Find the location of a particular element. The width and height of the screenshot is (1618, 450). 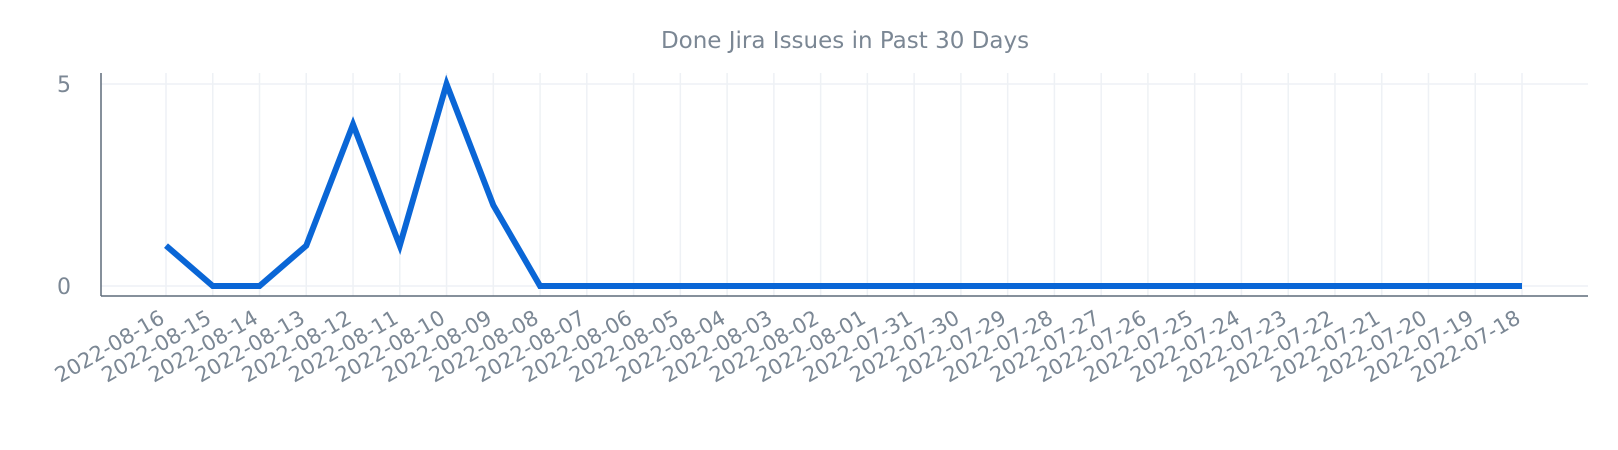

y-tick-label: 0 is located at coordinates (64, 287).